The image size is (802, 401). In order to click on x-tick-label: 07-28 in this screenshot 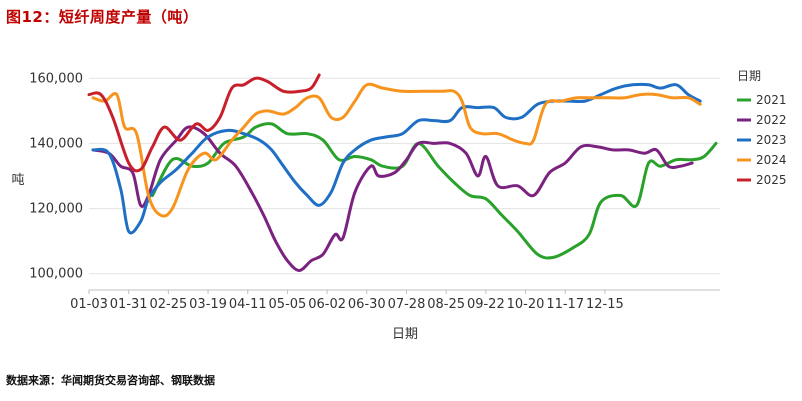, I will do `click(407, 304)`.